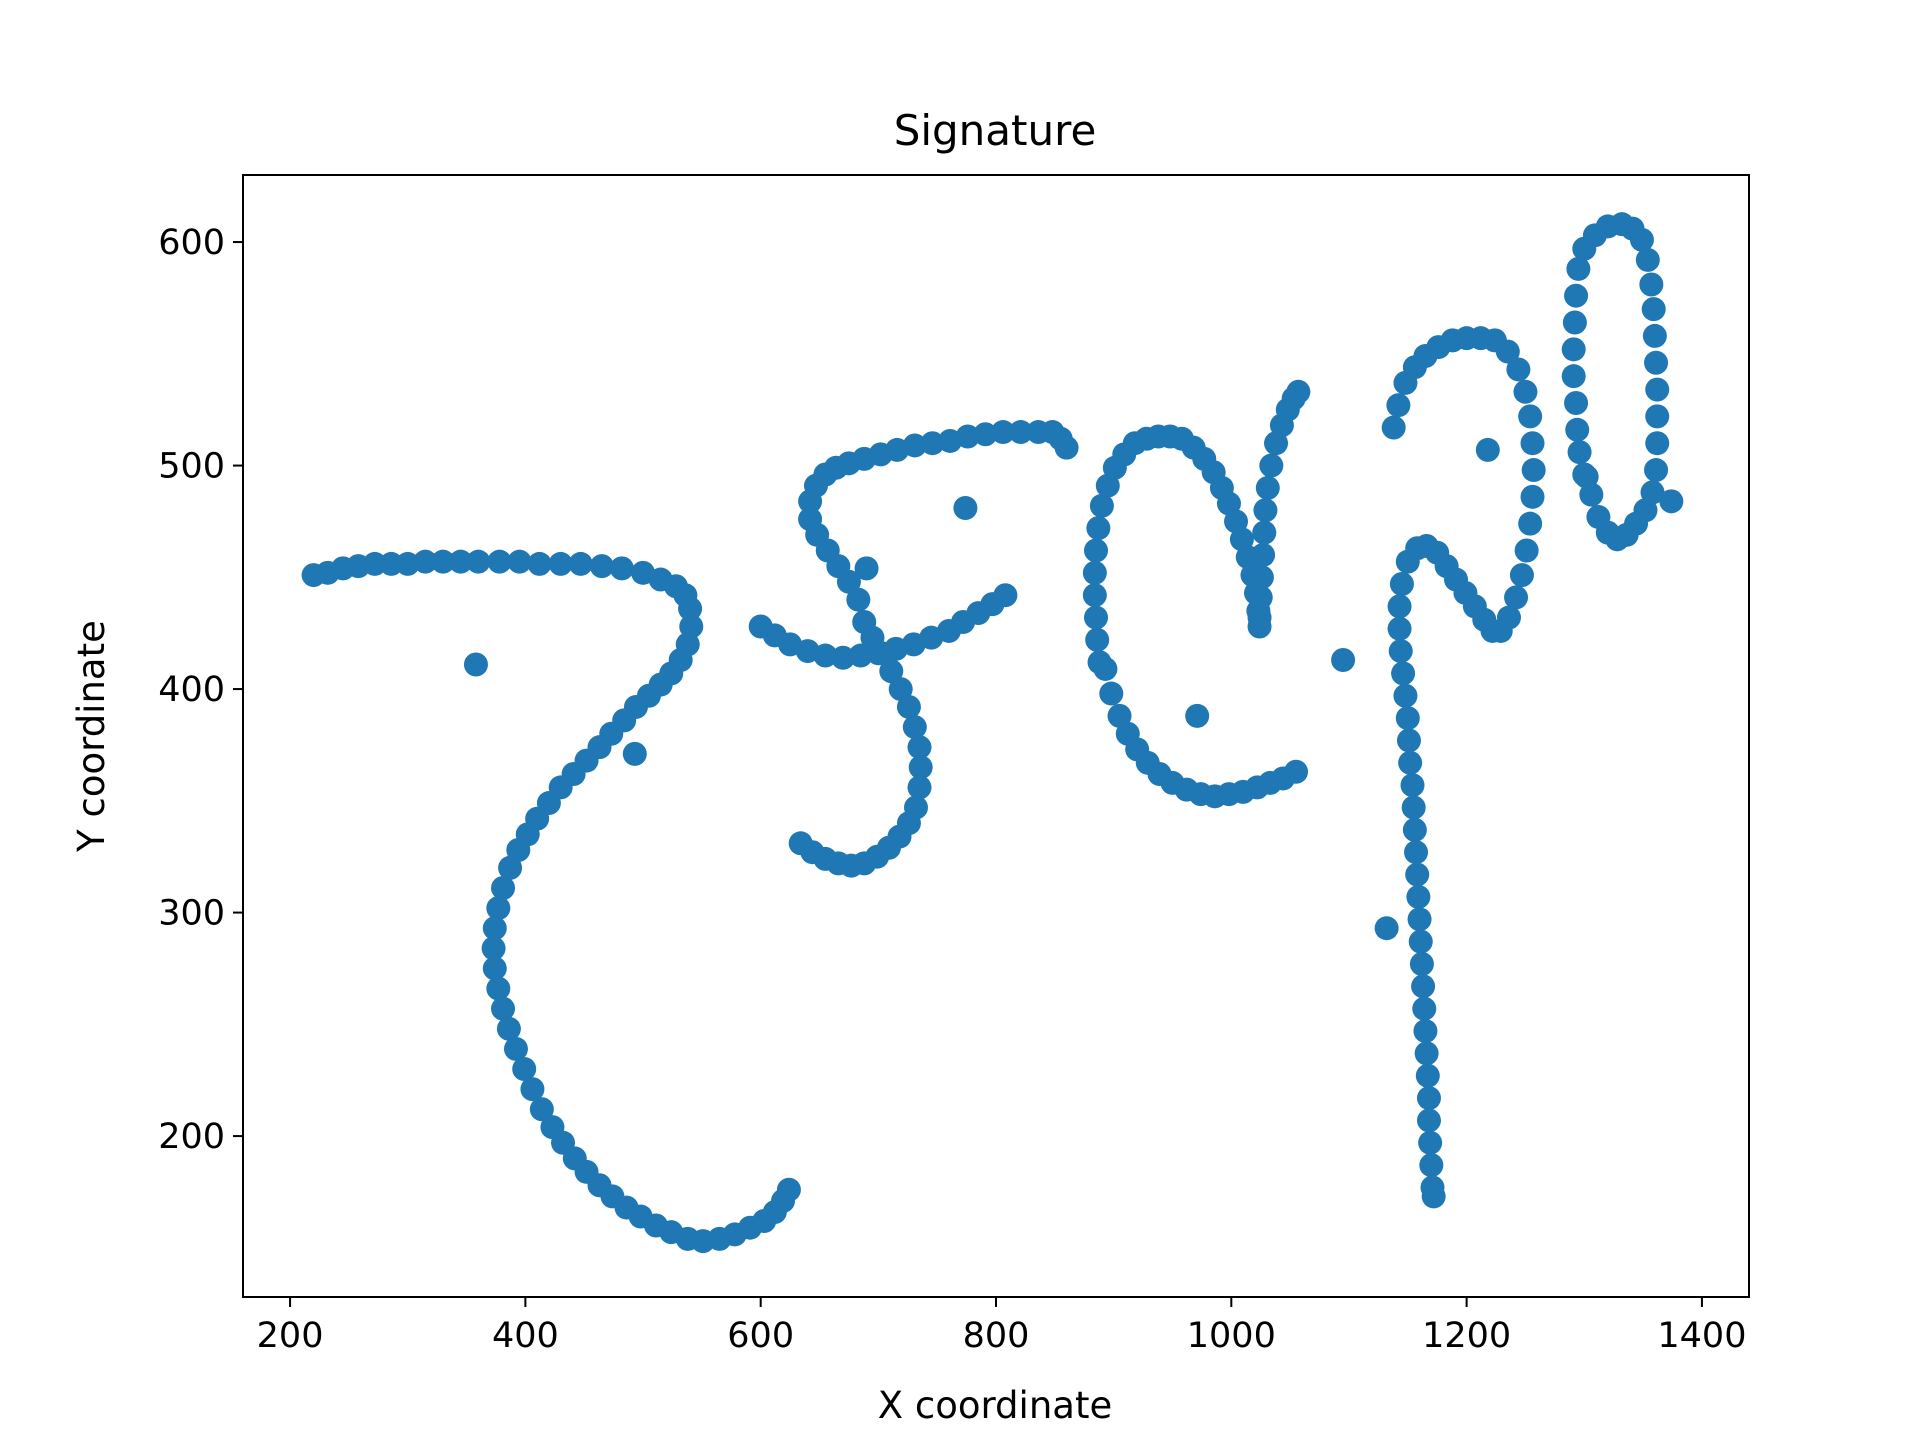  I want to click on x-axis-label: X coordinate, so click(995, 1405).